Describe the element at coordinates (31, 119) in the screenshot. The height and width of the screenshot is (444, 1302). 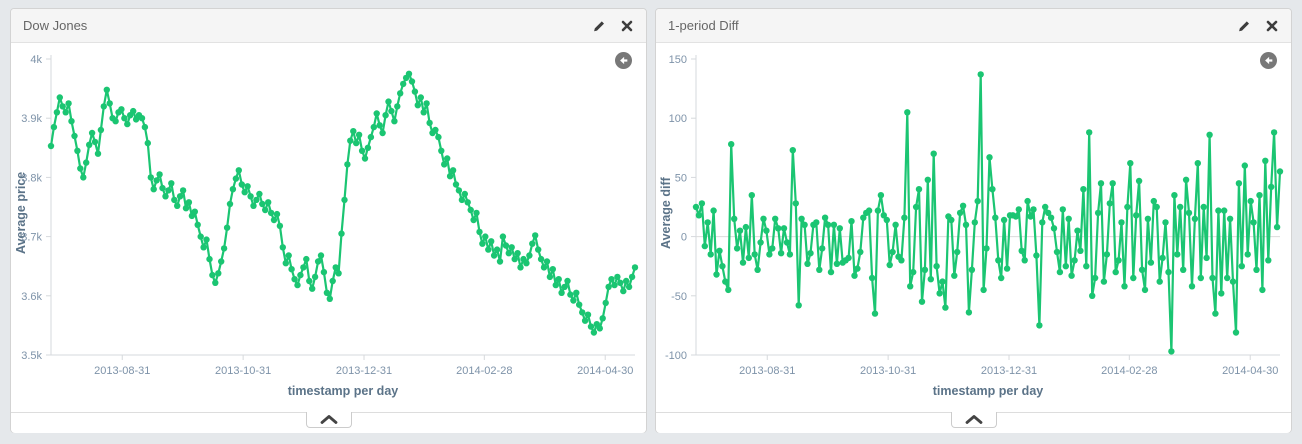
I see `svg-text: 3.9k` at that location.